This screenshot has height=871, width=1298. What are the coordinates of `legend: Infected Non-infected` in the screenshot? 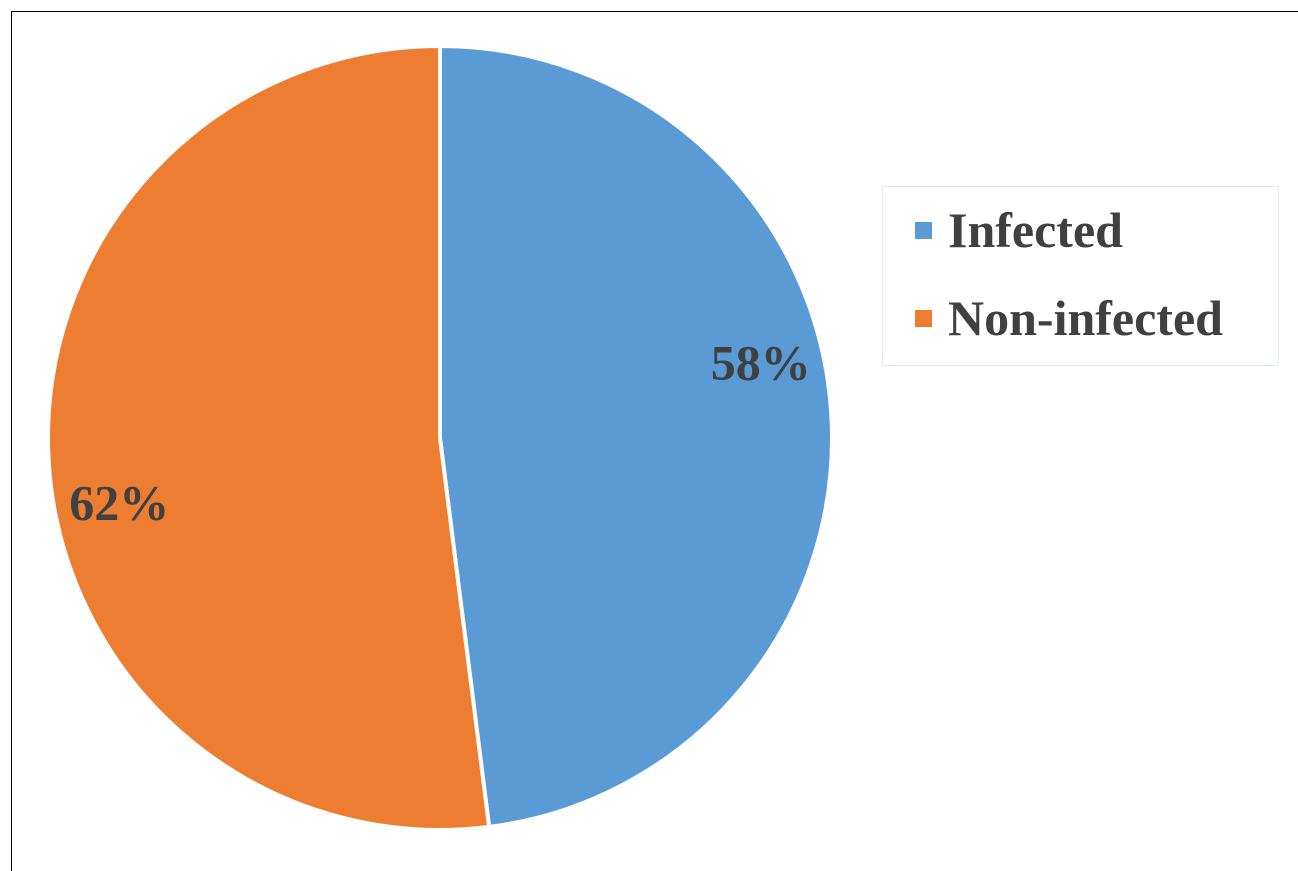 It's located at (1080, 276).